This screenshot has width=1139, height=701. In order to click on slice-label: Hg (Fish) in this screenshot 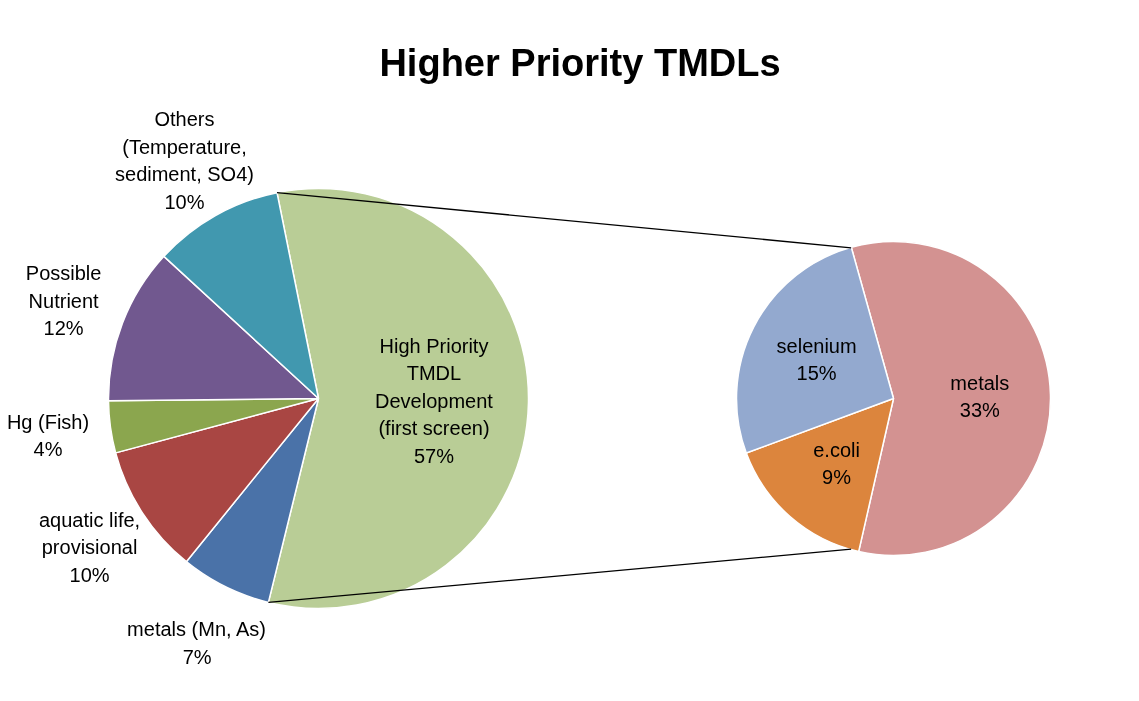, I will do `click(48, 421)`.